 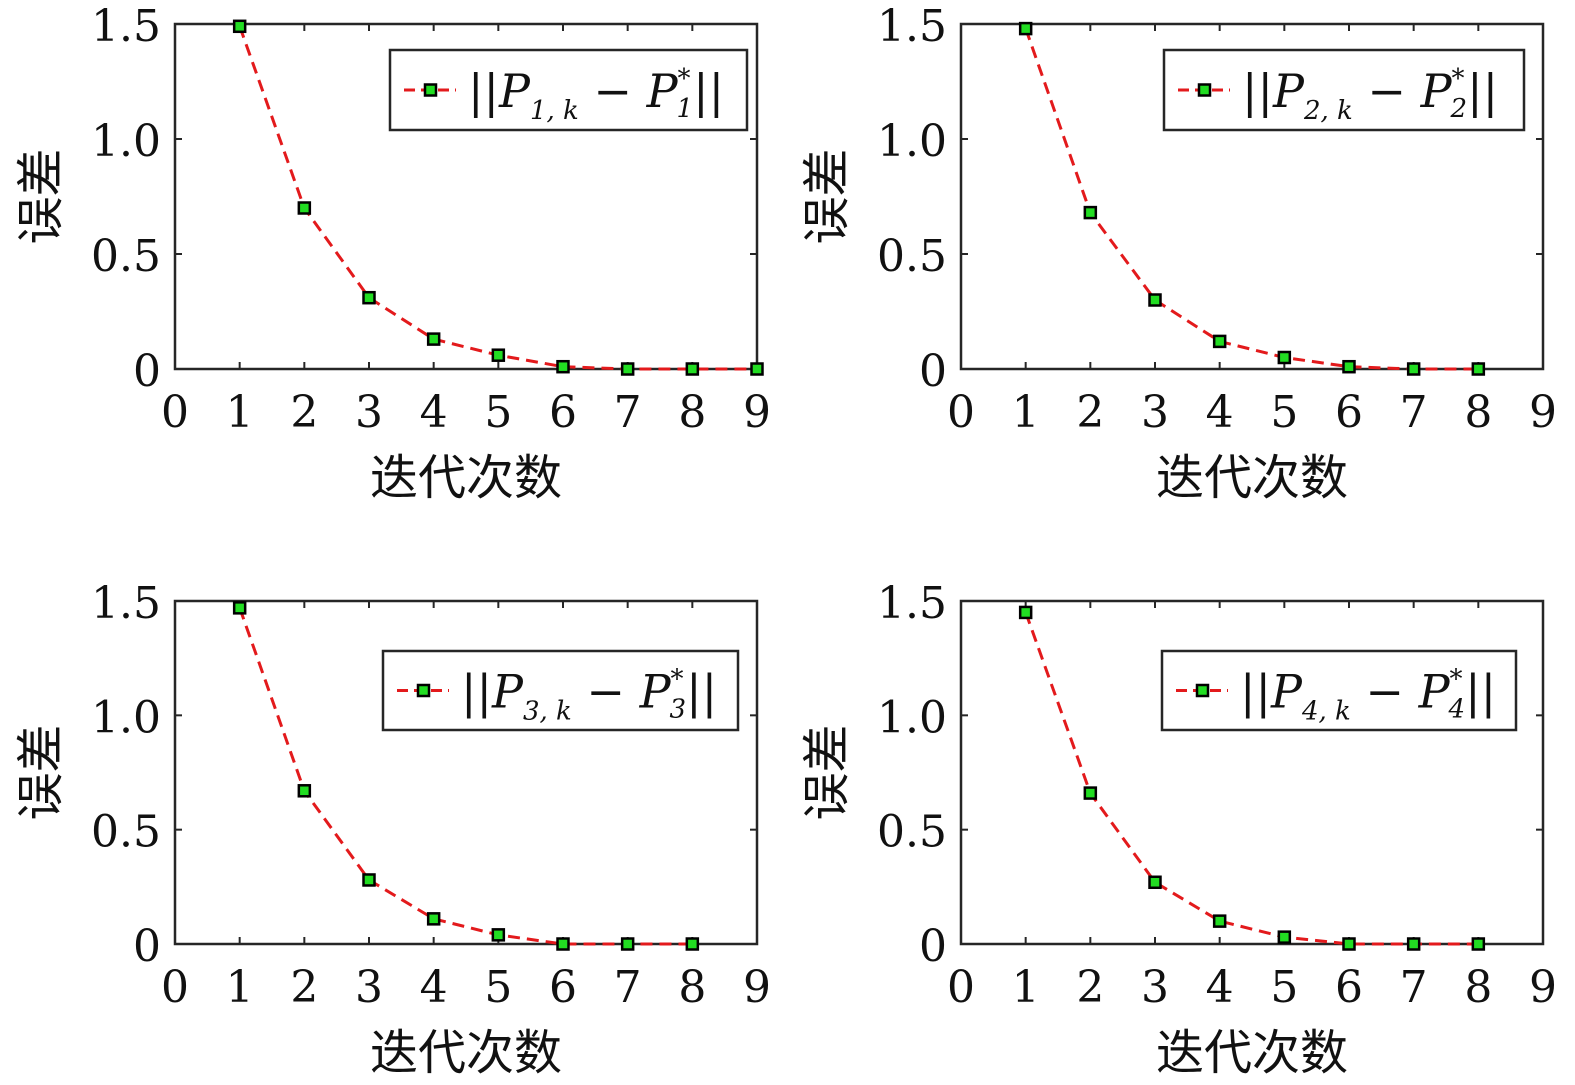 I want to click on legend-label-mid: − P, so click(x=629, y=91).